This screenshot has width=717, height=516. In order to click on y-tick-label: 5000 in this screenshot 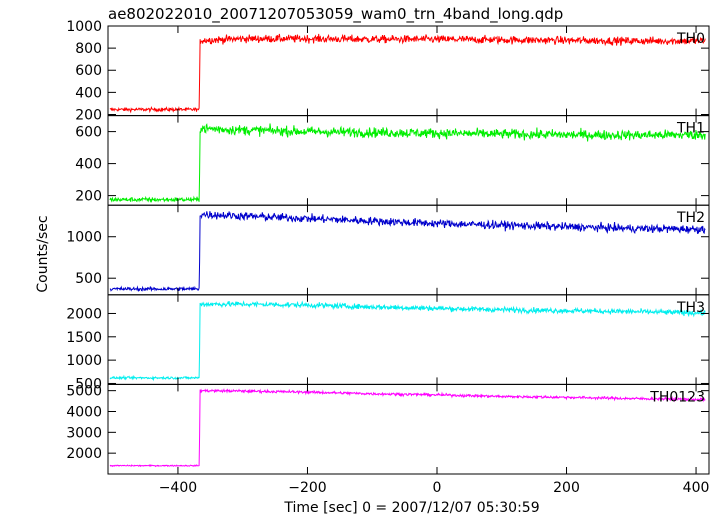, I will do `click(84, 392)`.